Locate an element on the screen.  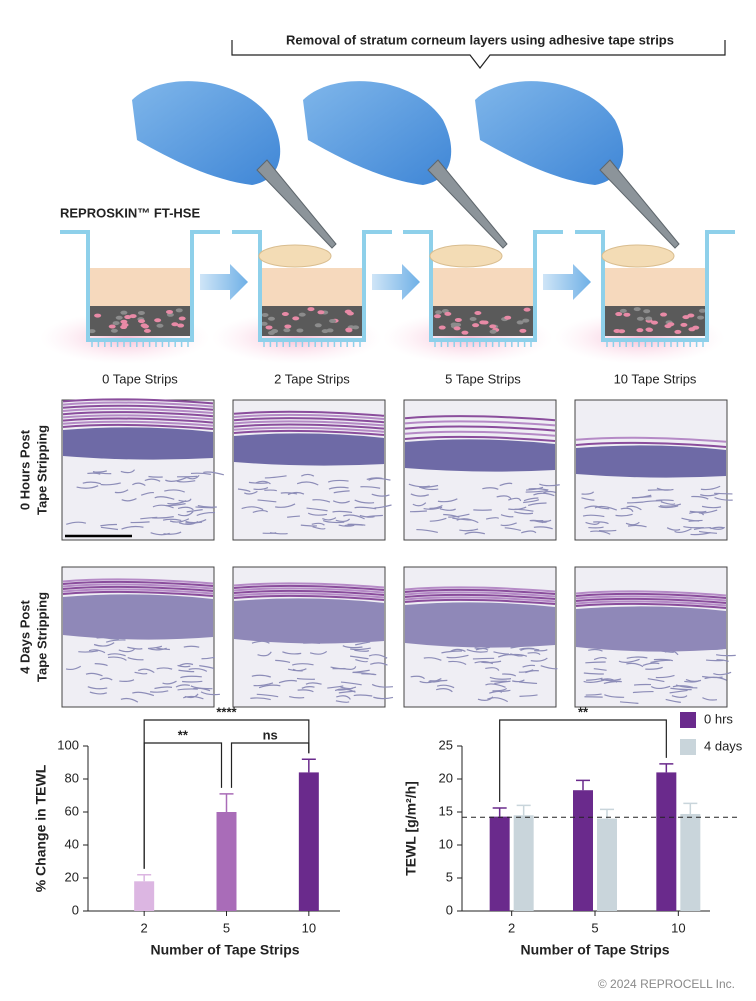
skin-layer is located at coordinates (312, 287).